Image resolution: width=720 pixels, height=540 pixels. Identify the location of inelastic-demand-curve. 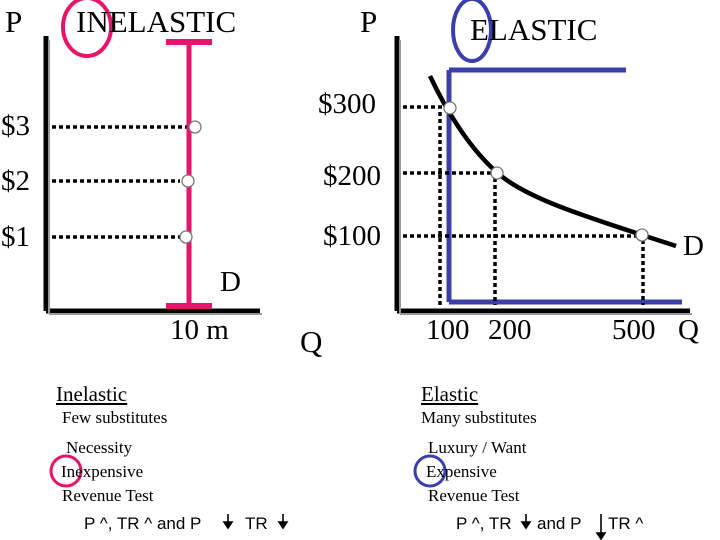
(189, 174).